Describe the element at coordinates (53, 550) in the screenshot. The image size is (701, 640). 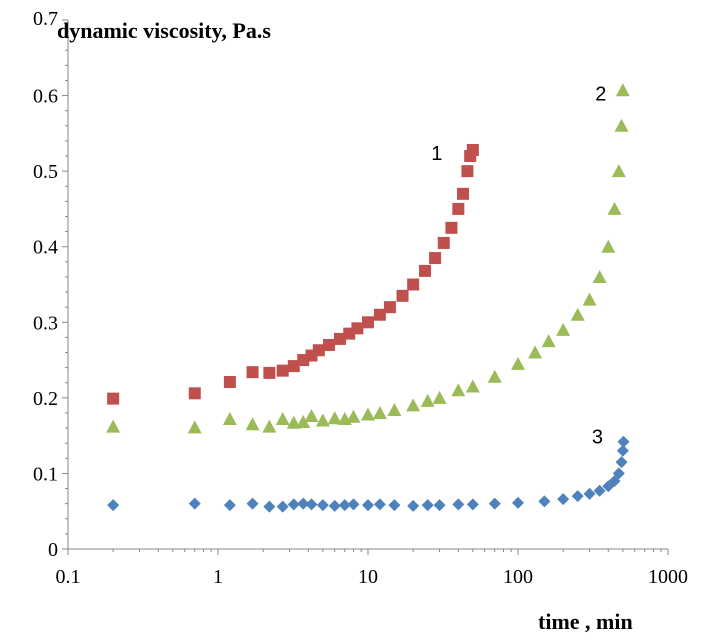
I see `y-tick-label: 0` at that location.